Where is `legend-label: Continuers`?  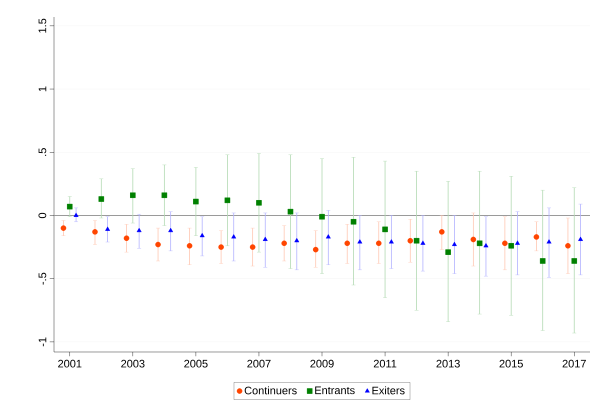 legend-label: Continuers is located at coordinates (270, 390).